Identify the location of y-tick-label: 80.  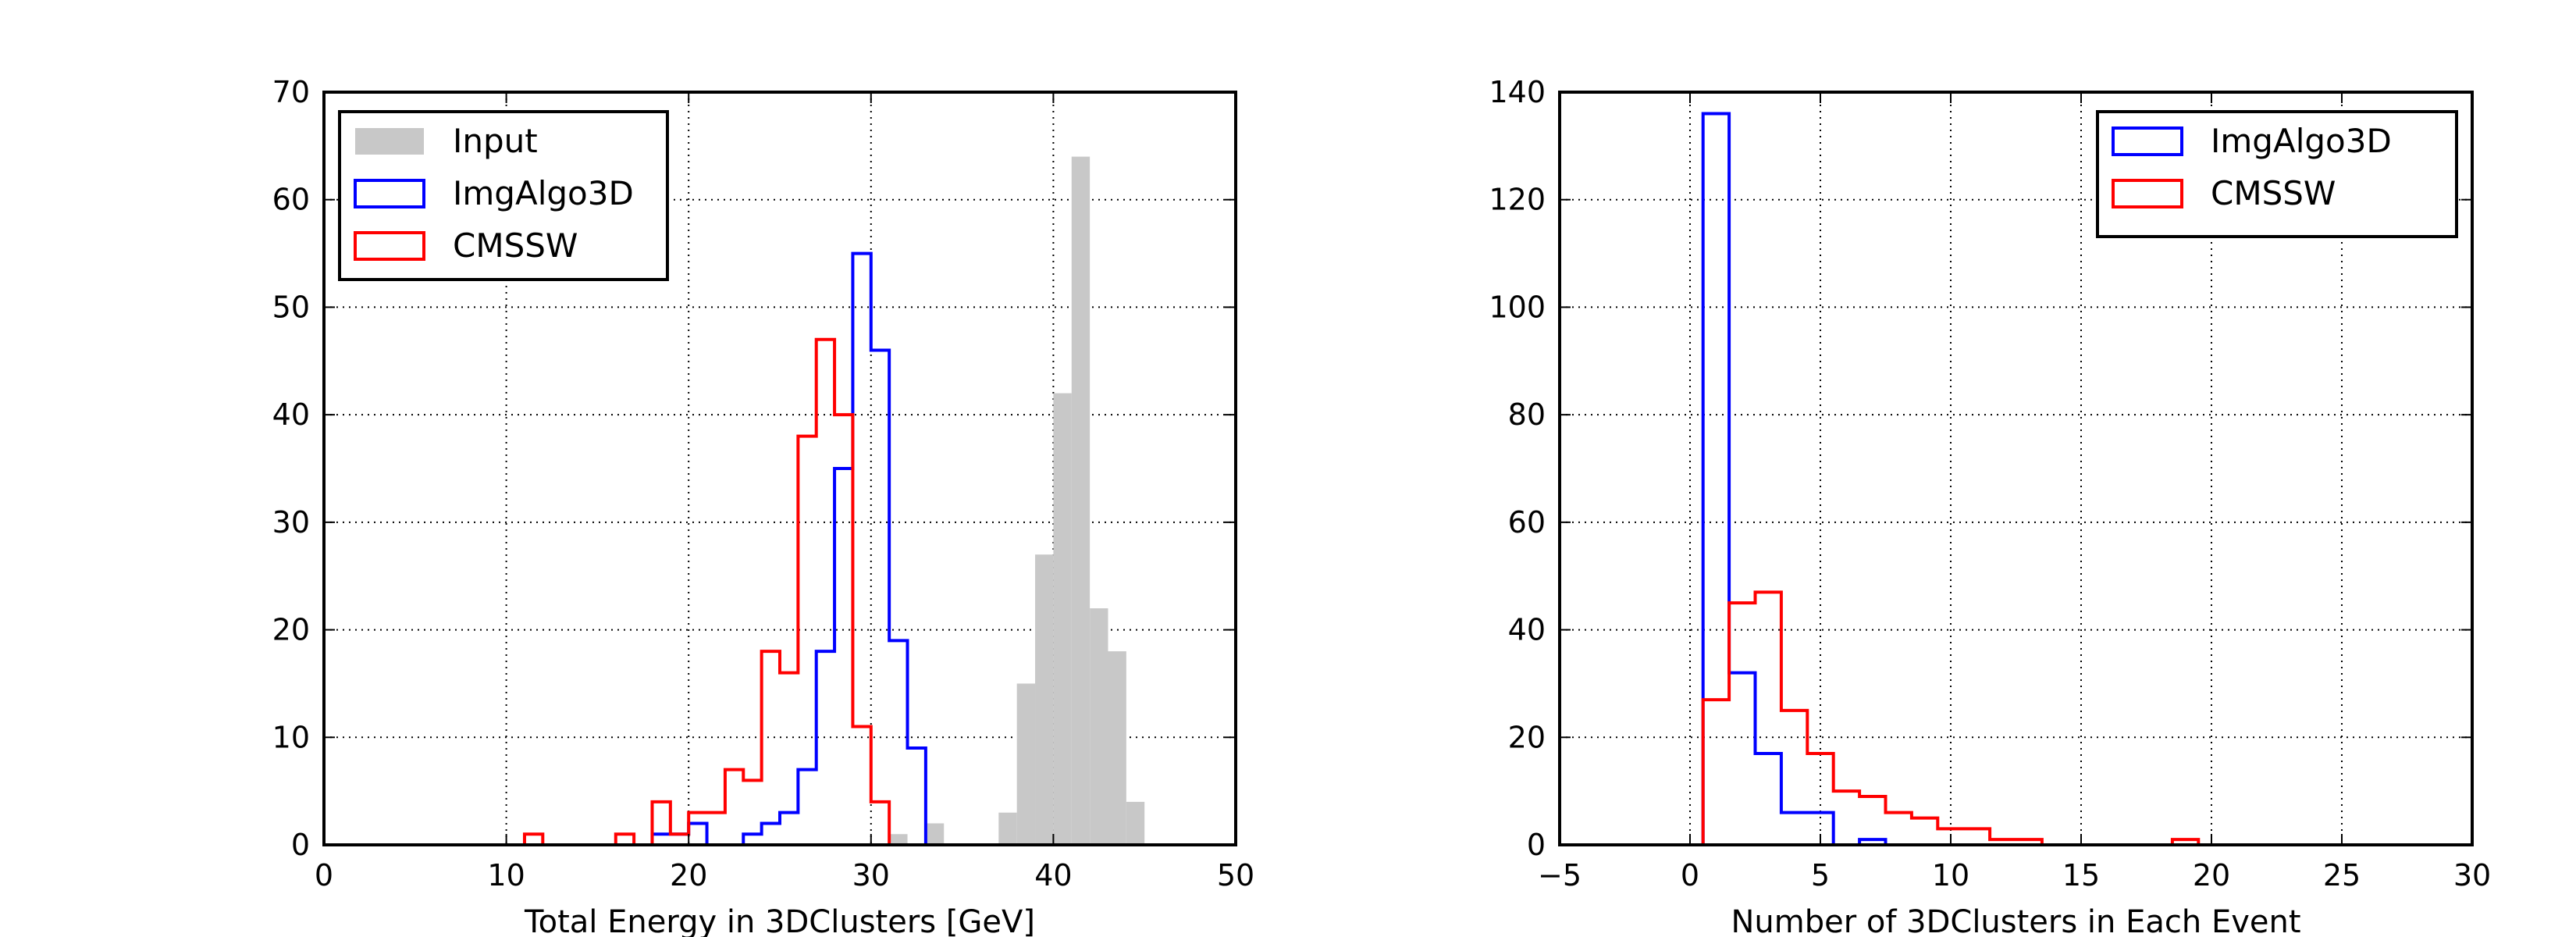
(1527, 414).